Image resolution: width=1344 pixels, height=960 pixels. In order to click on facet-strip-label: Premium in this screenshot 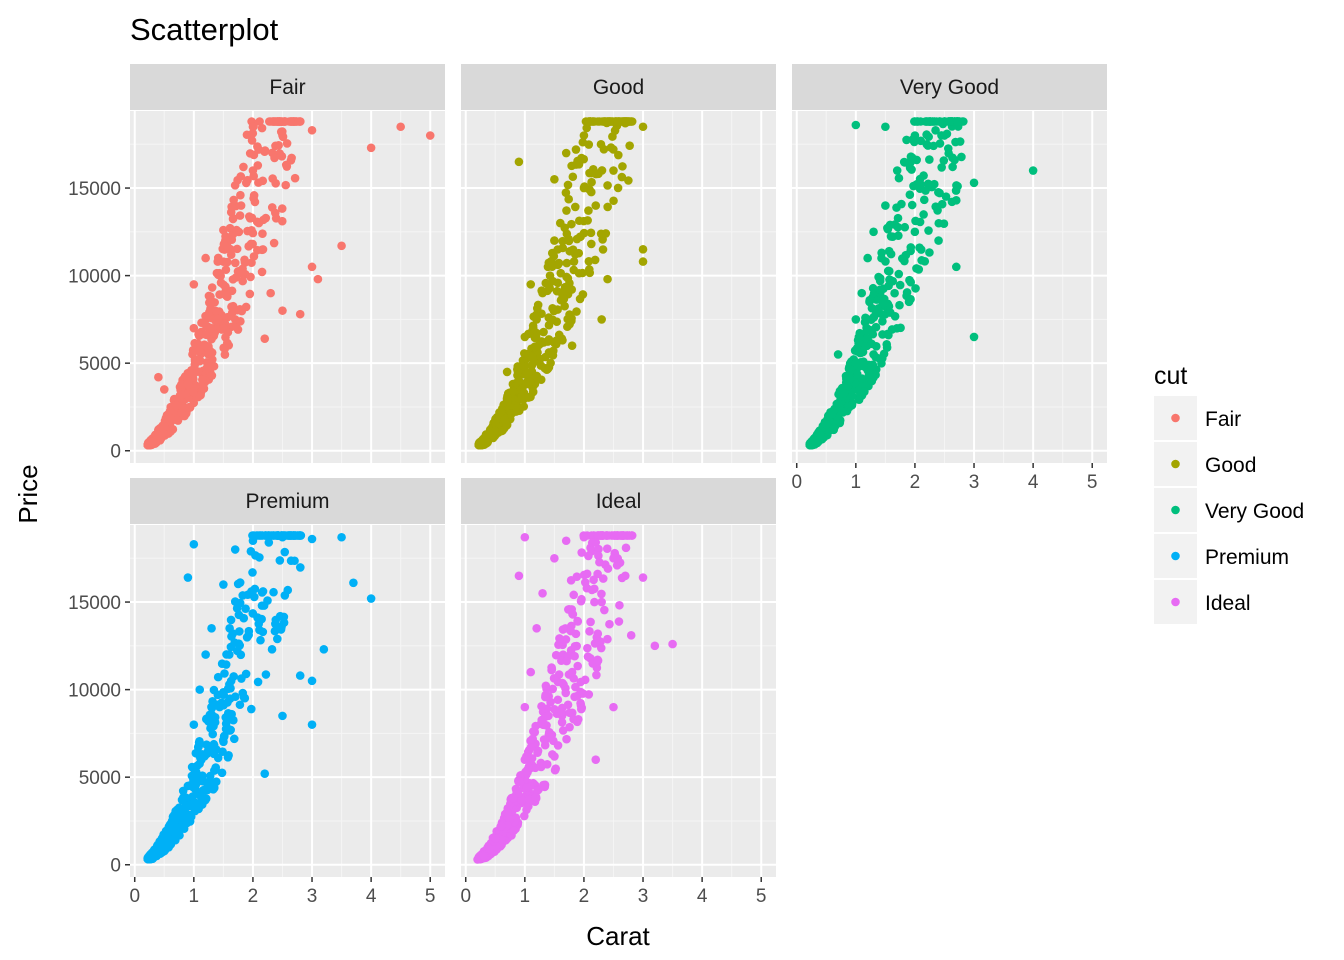, I will do `click(287, 501)`.